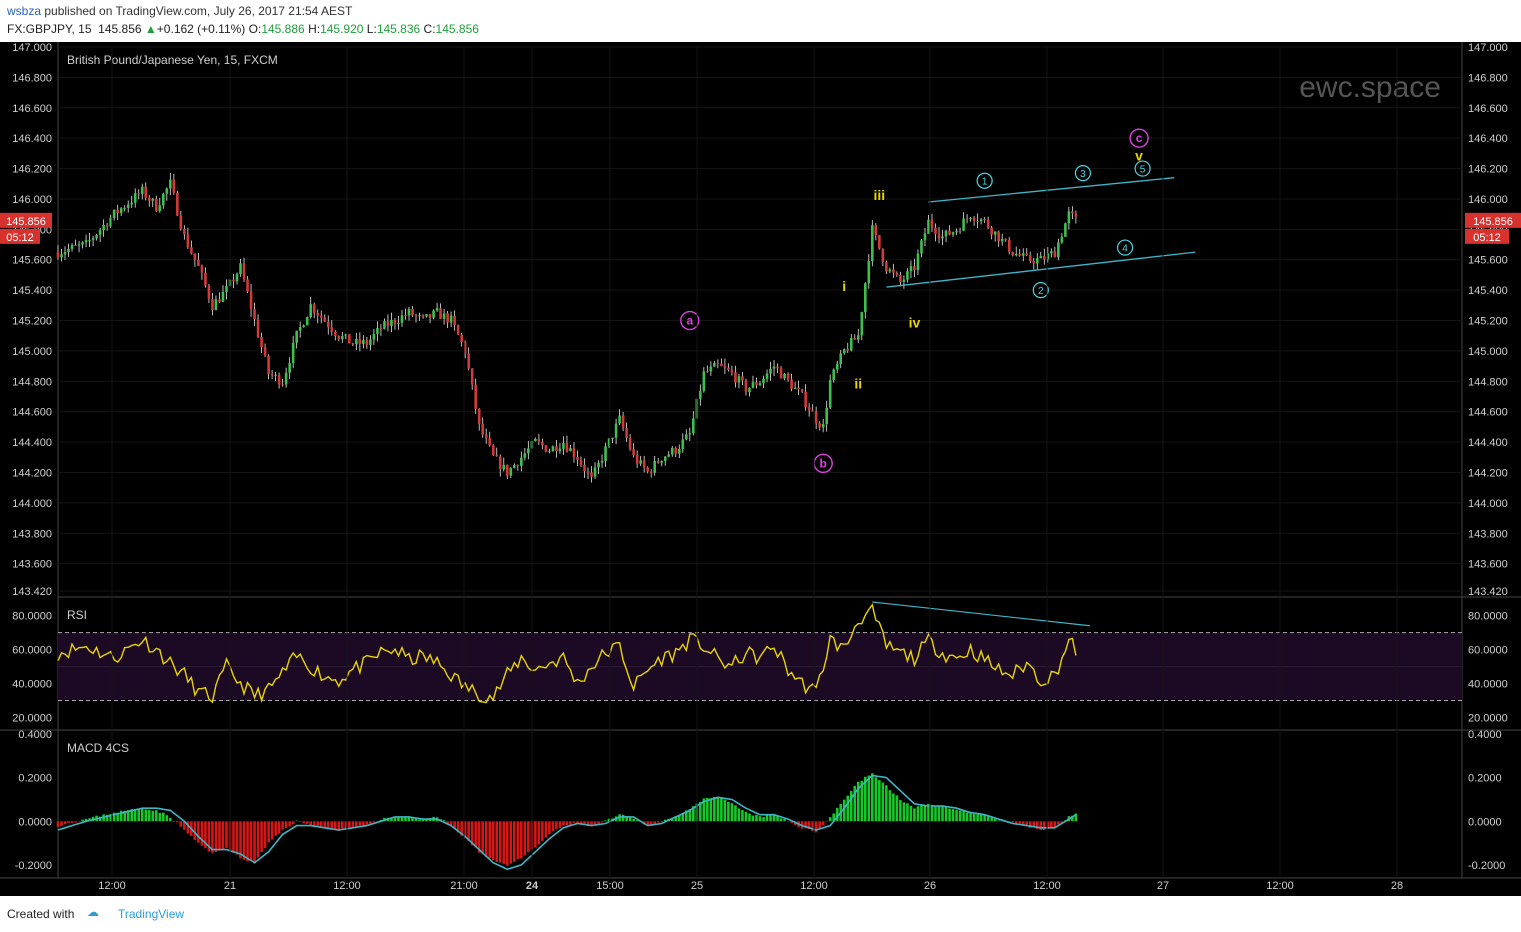 The image size is (1521, 932). I want to click on price-pane-title: British Pound/Japanese Yen, 15, FXCM, so click(172, 60).